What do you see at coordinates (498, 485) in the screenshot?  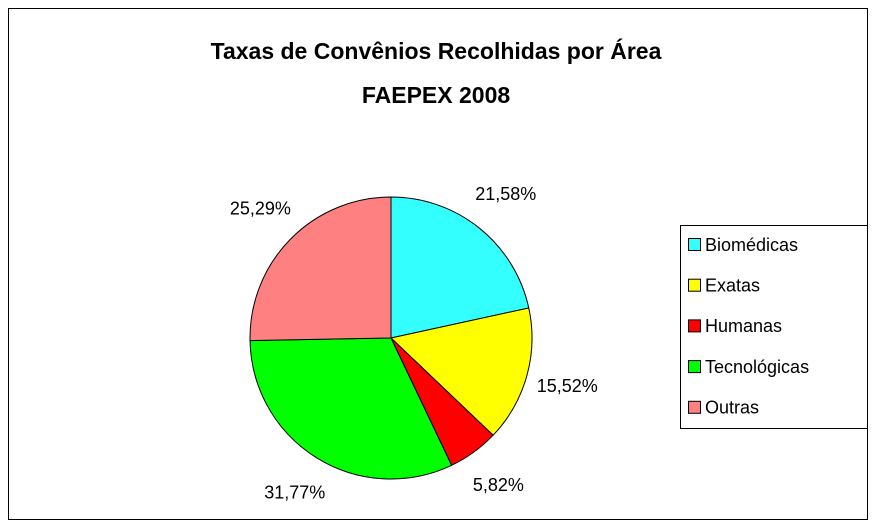 I see `data-label: 5,82%` at bounding box center [498, 485].